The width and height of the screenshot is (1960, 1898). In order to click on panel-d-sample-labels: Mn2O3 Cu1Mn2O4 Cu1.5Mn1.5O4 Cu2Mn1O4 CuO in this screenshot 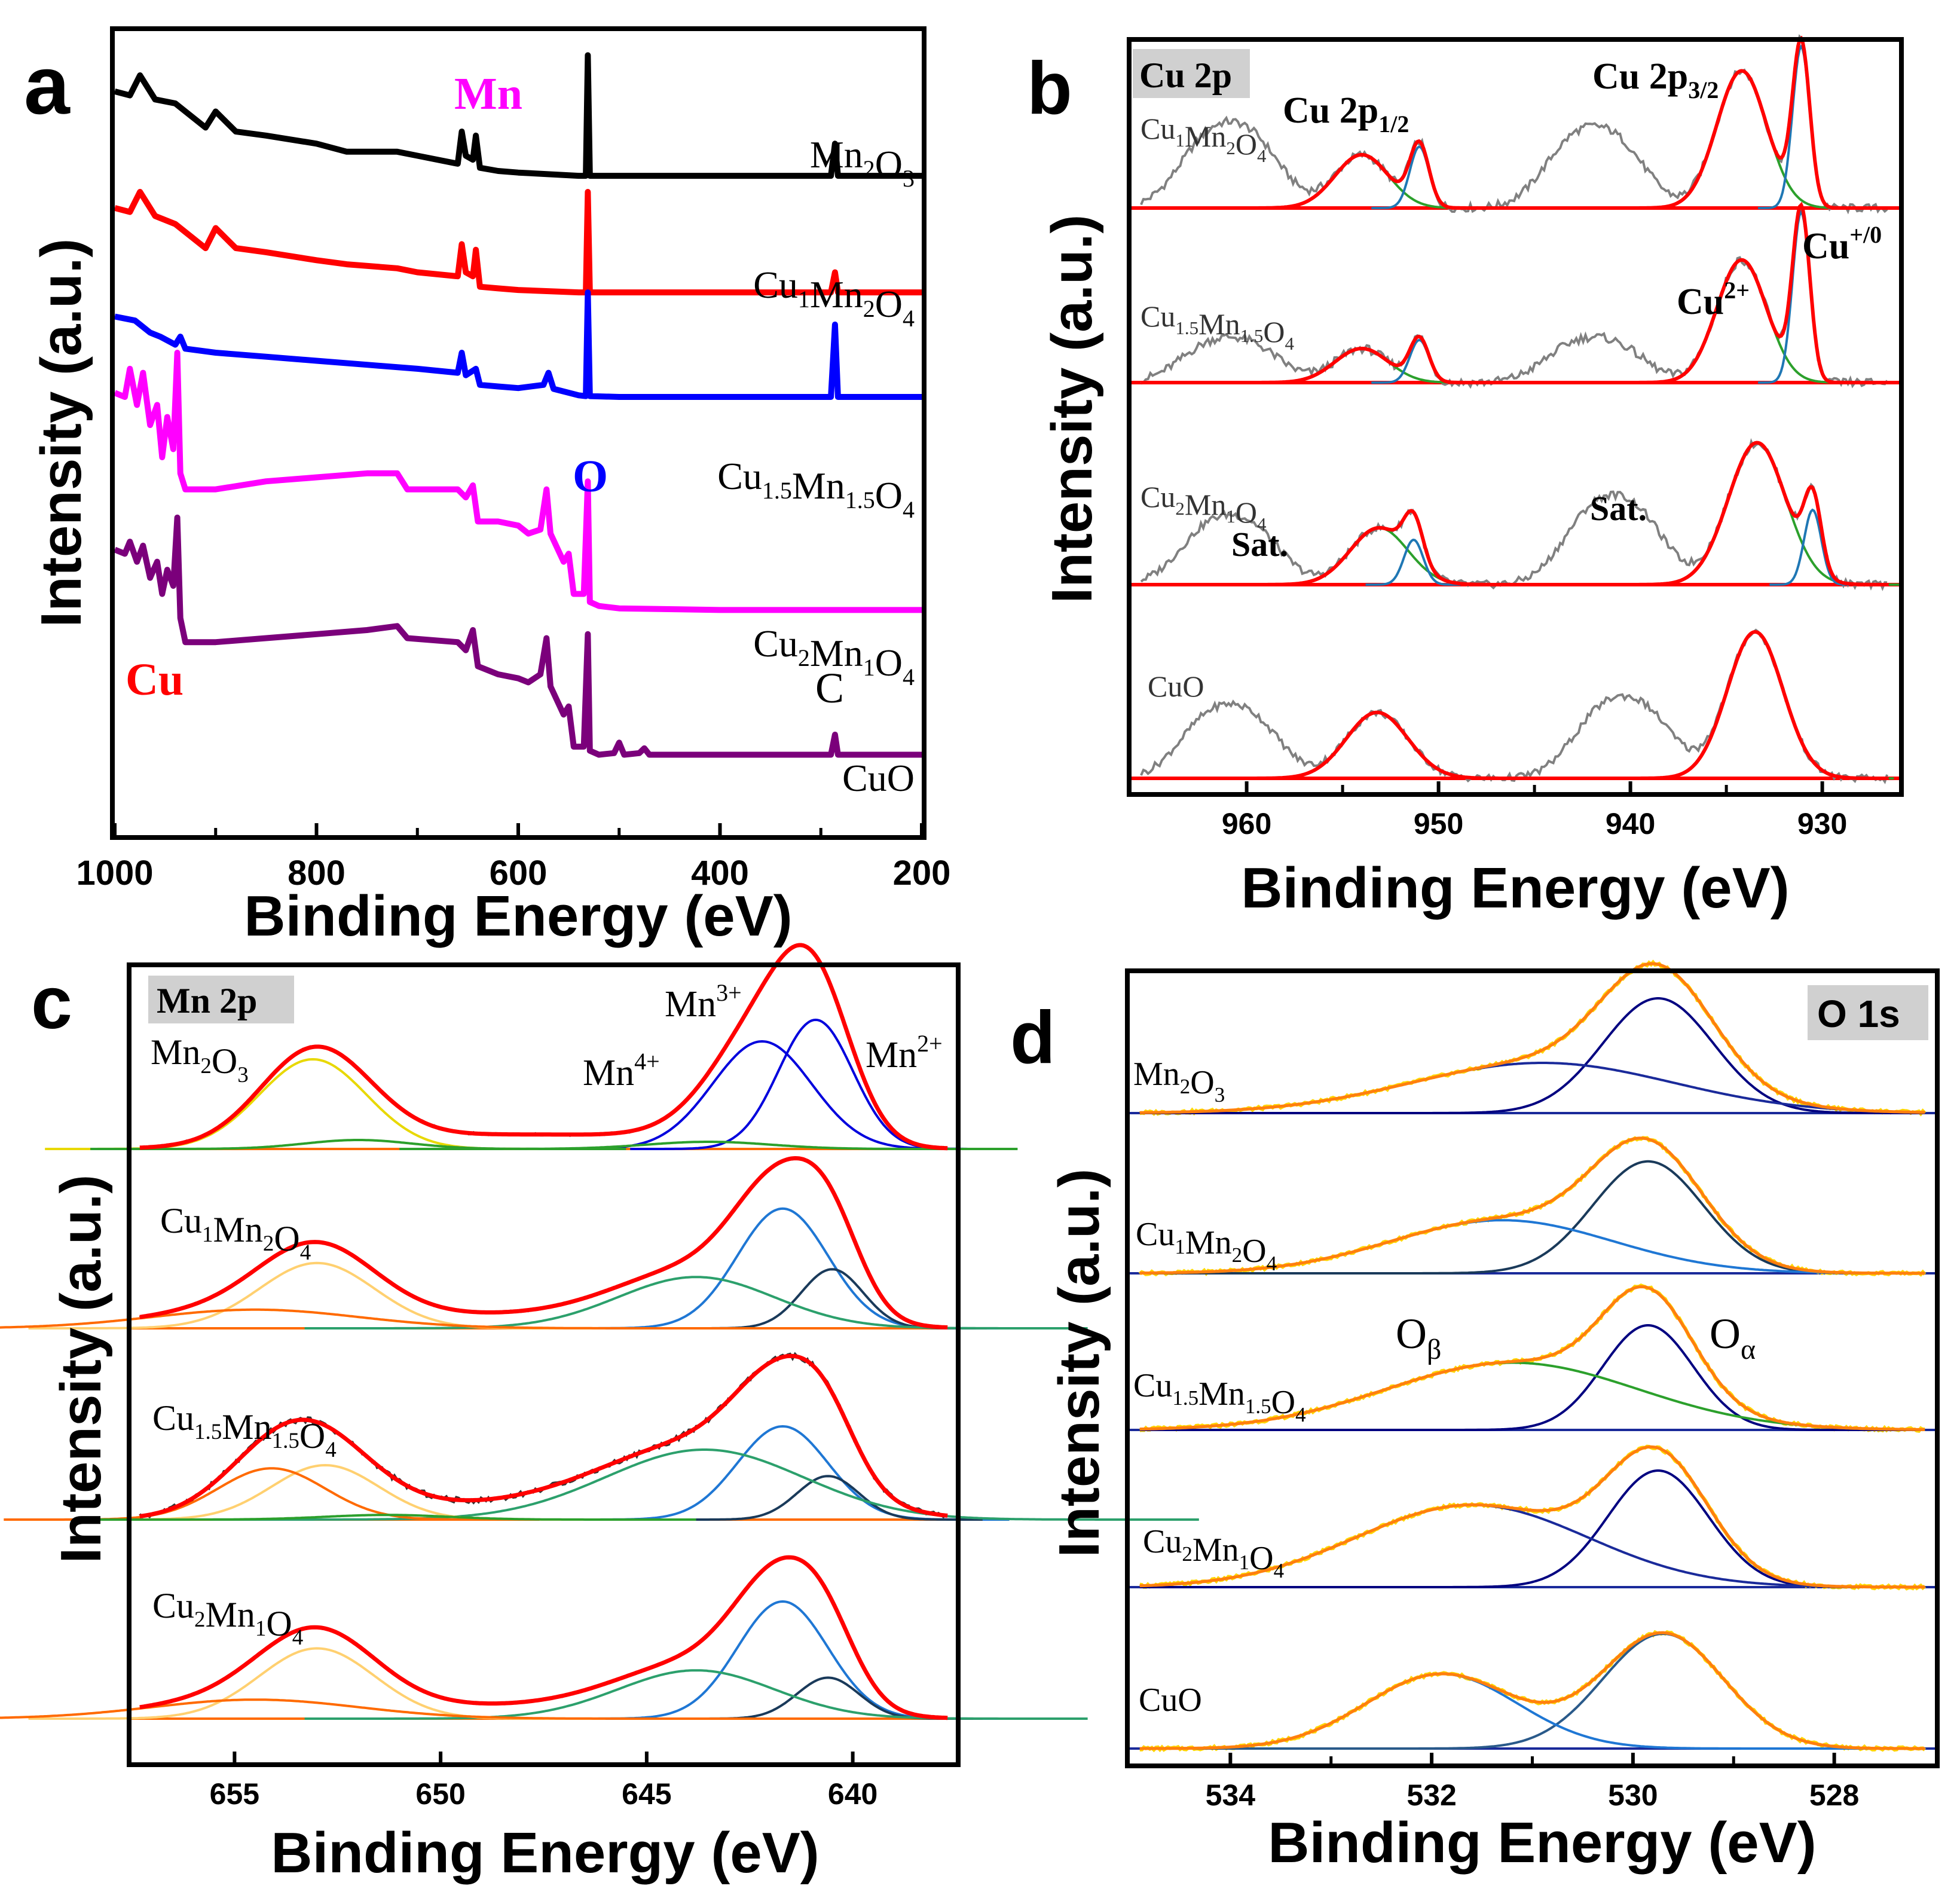, I will do `click(1219, 1388)`.